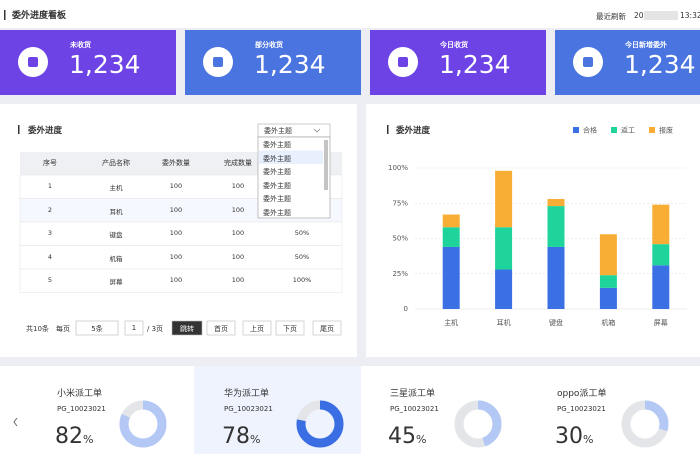 The height and width of the screenshot is (454, 700). I want to click on refresh-label: 最近刷新, so click(611, 16).